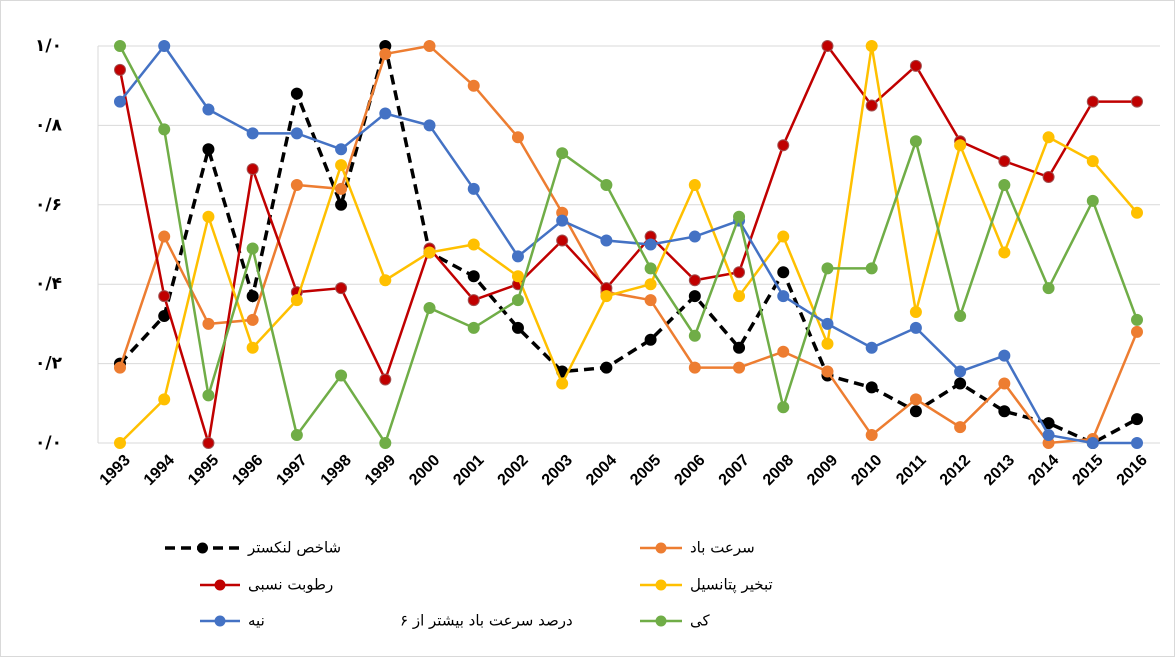 The width and height of the screenshot is (1175, 657). I want to click on y-tick-label: ٠/٢, so click(49, 364).